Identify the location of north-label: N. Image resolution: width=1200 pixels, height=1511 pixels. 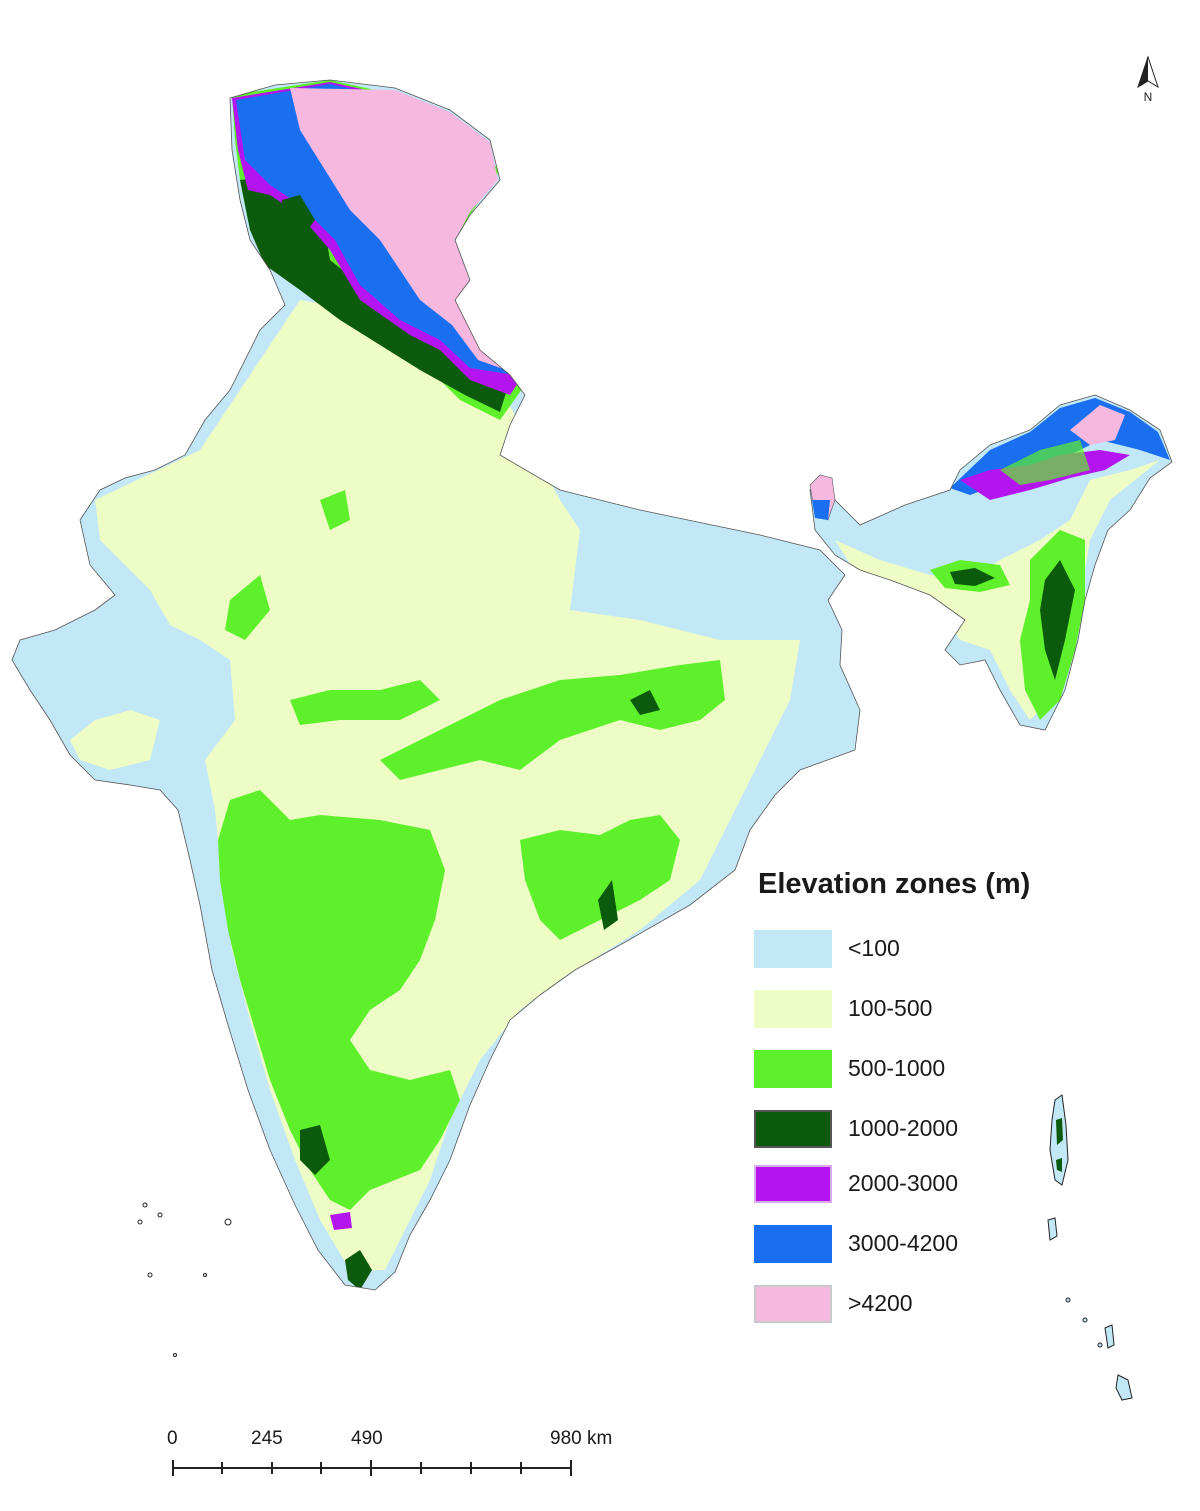
(1148, 97).